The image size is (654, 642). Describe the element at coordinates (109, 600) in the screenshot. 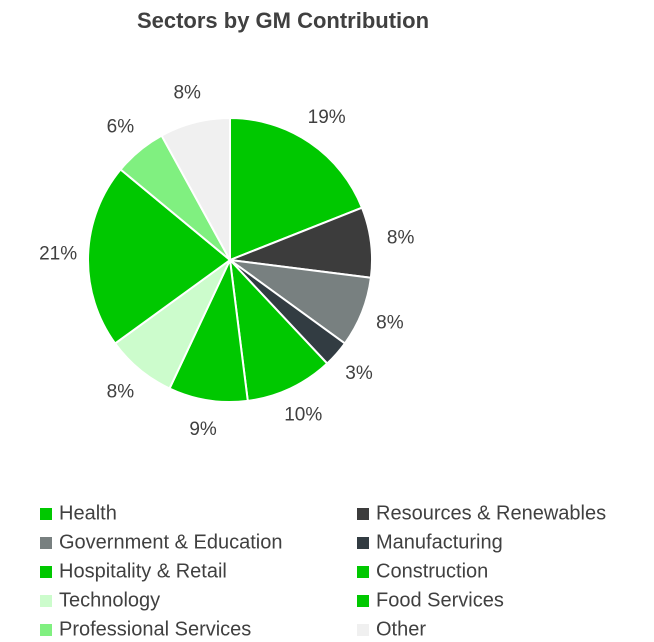

I see `legend-label: Technology` at that location.